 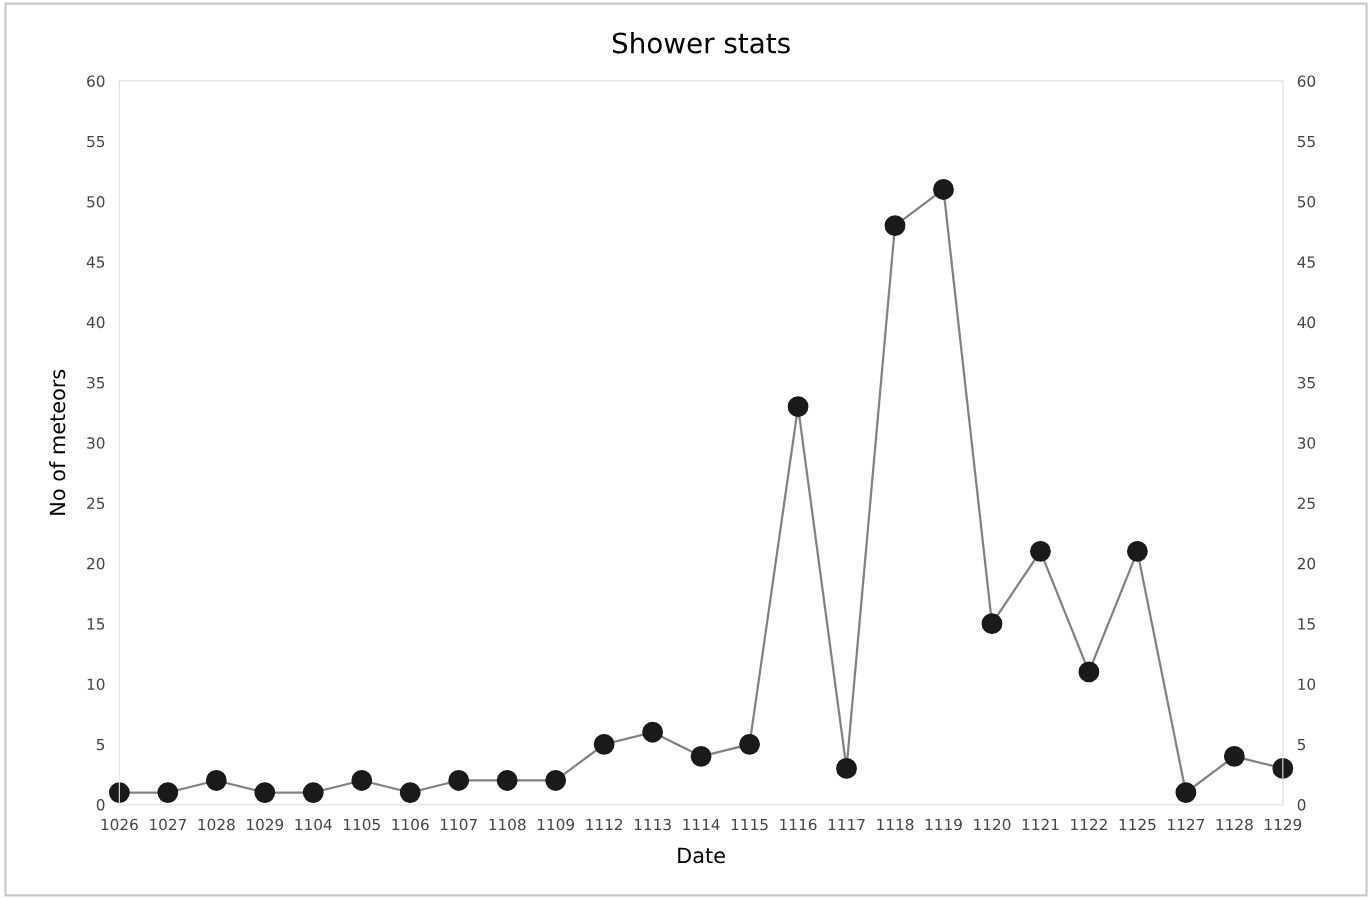 I want to click on x-tick-label: 1120, so click(x=992, y=824).